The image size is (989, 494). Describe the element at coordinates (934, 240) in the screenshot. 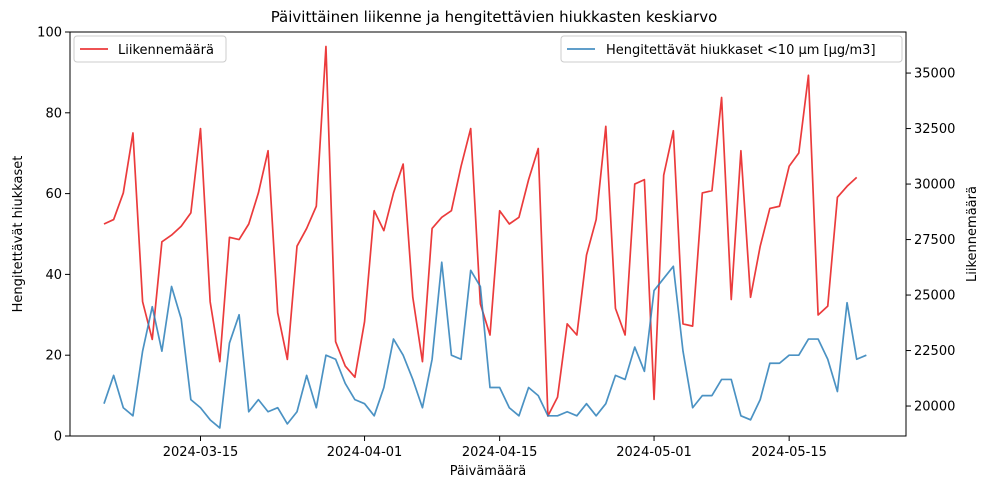

I see `right-y-tick-label: 27500` at that location.